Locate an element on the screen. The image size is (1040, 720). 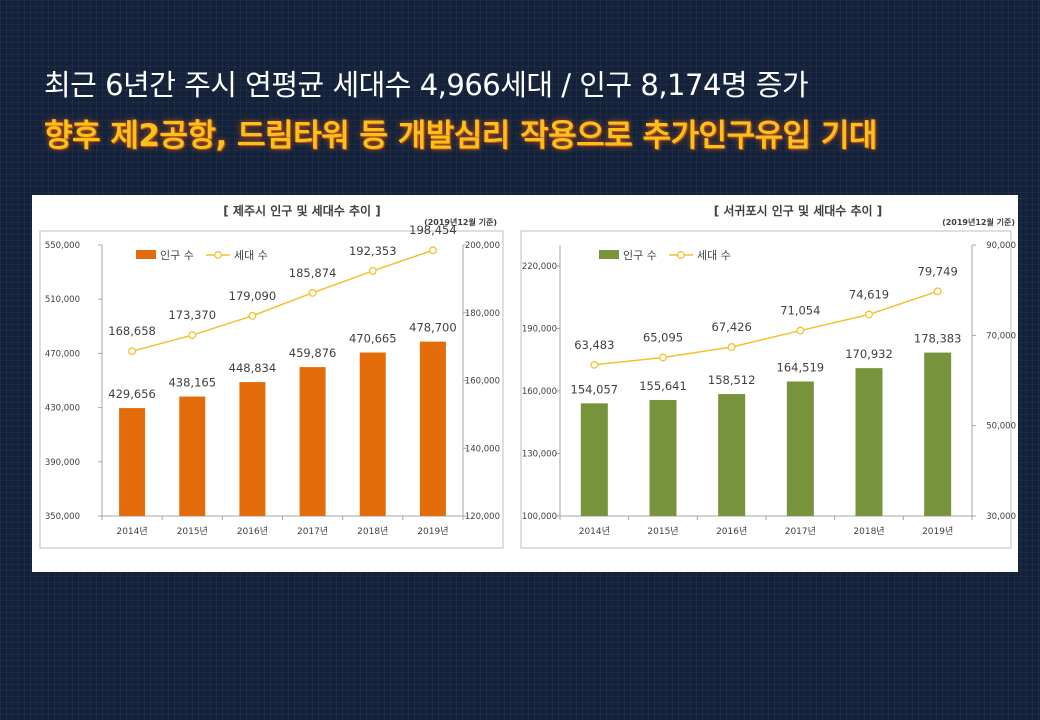
seogwipo-bar-label: 155,641 is located at coordinates (663, 386).